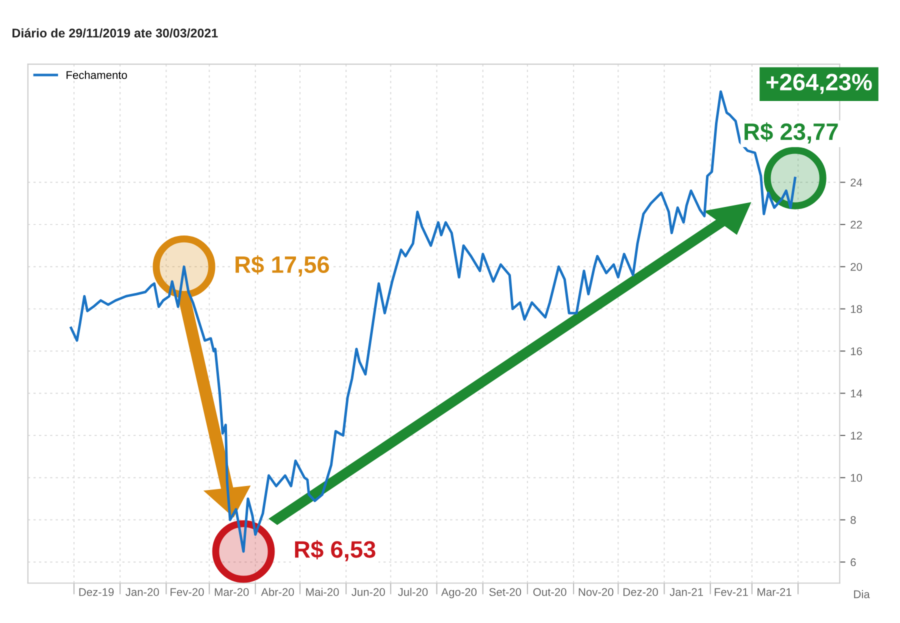 The image size is (900, 623). What do you see at coordinates (368, 592) in the screenshot?
I see `x-tick-label: Jun-20` at bounding box center [368, 592].